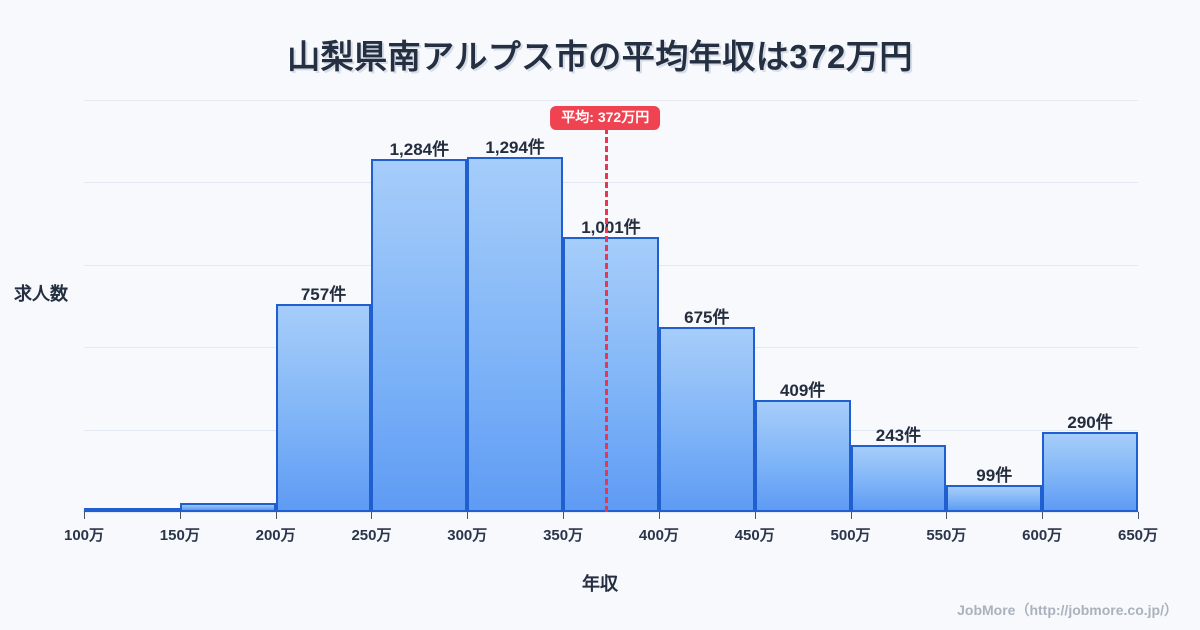  I want to click on footer-credit: JobMore（http://jobmore.co.jp/）, so click(1067, 610).